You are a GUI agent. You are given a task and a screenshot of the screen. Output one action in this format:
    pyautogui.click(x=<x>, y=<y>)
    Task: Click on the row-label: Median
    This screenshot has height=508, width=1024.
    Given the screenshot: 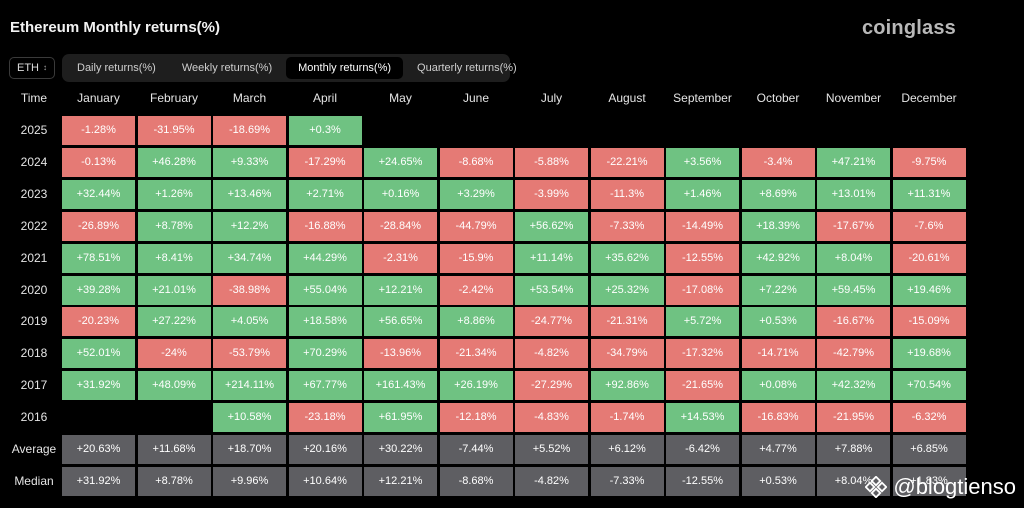 What is the action you would take?
    pyautogui.click(x=34, y=480)
    